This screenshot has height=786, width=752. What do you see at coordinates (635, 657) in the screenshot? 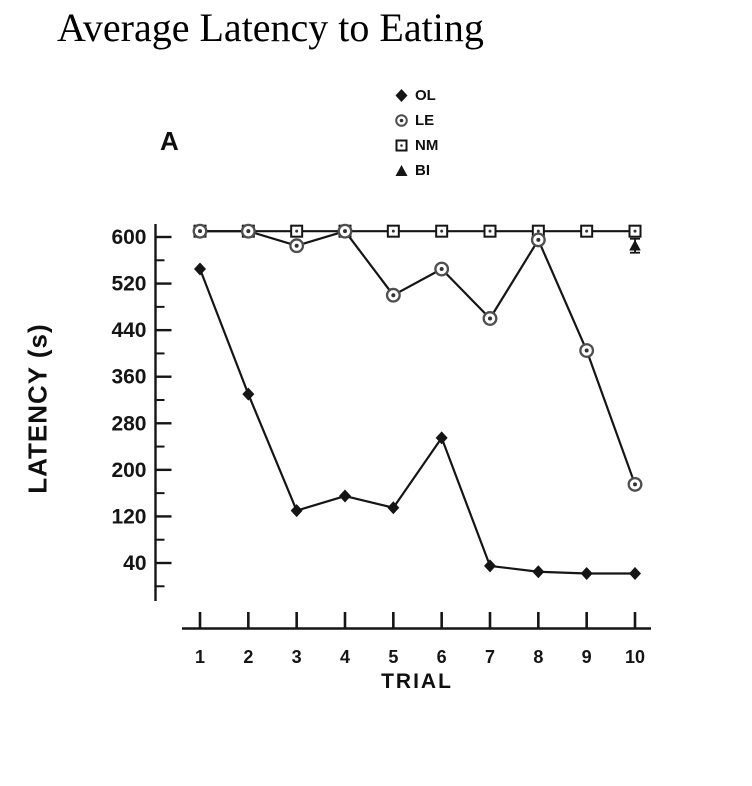
I see `x-tick-label: 10` at bounding box center [635, 657].